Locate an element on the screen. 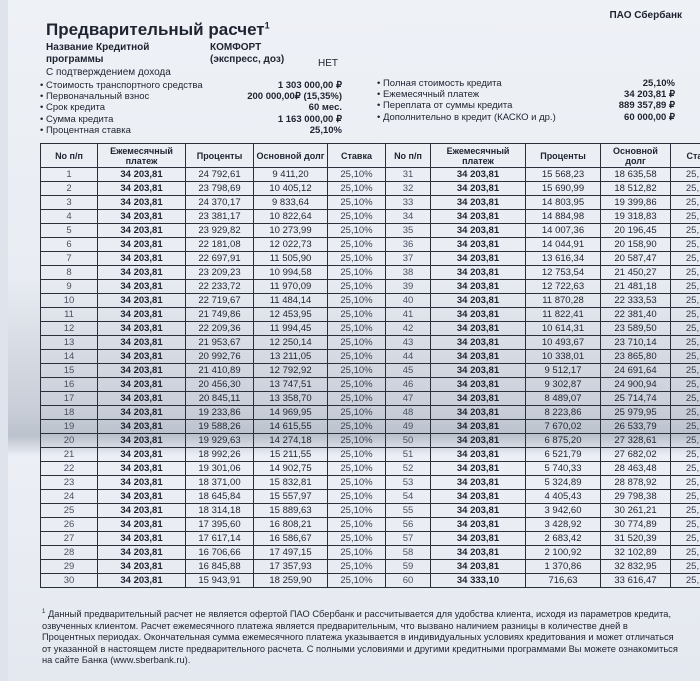 This screenshot has width=700, height=681. table-cell: 13 358,70 is located at coordinates (290, 398).